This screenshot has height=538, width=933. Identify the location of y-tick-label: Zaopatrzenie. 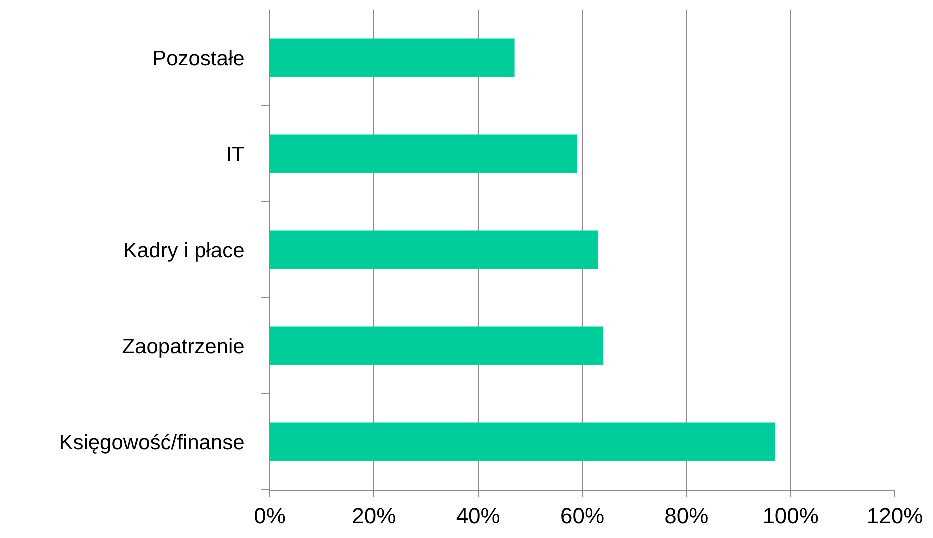
(183, 346).